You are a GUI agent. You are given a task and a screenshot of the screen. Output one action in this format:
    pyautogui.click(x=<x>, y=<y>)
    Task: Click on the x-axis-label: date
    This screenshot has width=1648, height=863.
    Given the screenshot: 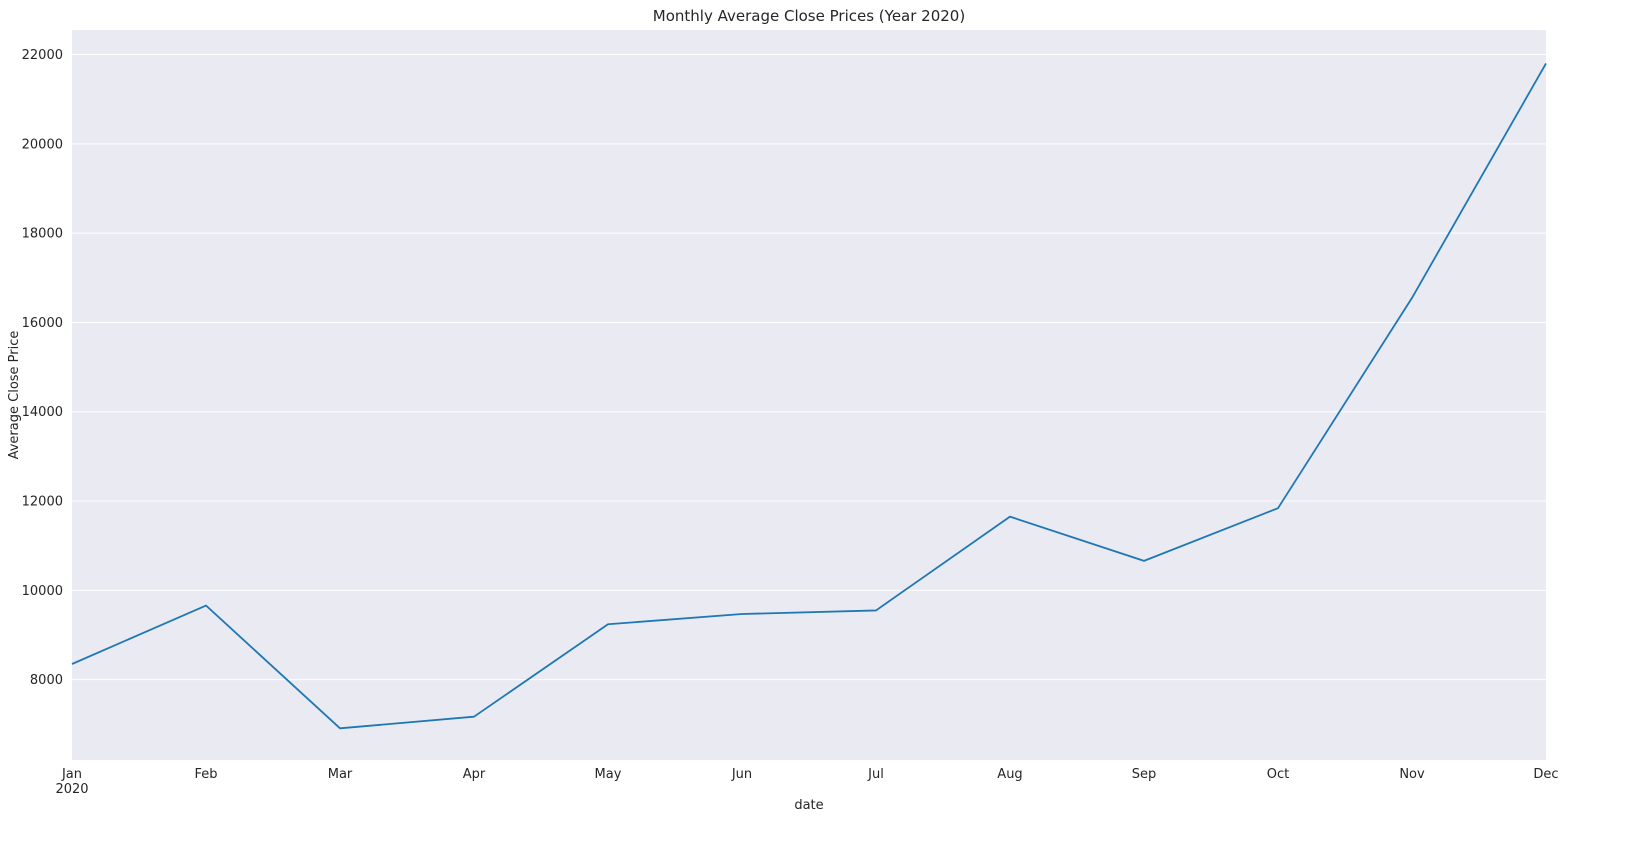 What is the action you would take?
    pyautogui.click(x=808, y=805)
    